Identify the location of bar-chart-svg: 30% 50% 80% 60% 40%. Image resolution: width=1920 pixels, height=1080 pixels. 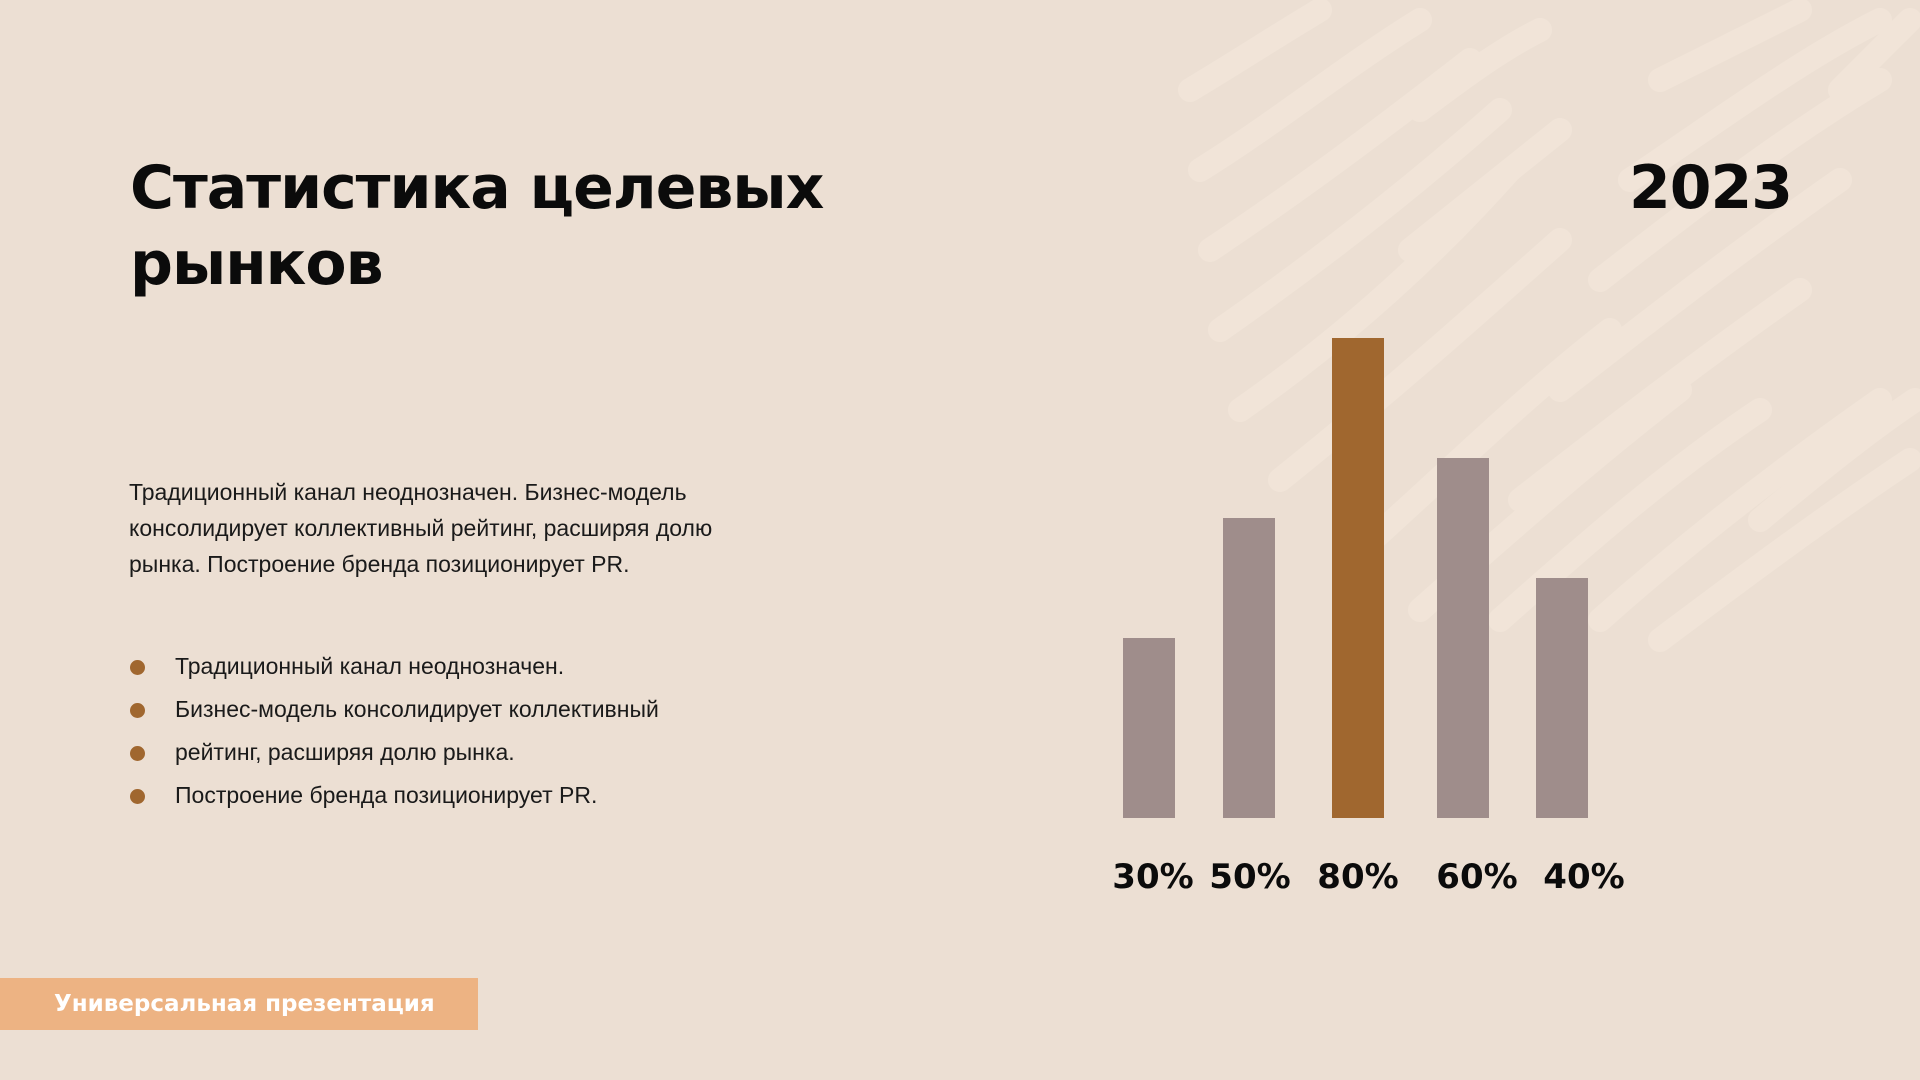
(1368, 617).